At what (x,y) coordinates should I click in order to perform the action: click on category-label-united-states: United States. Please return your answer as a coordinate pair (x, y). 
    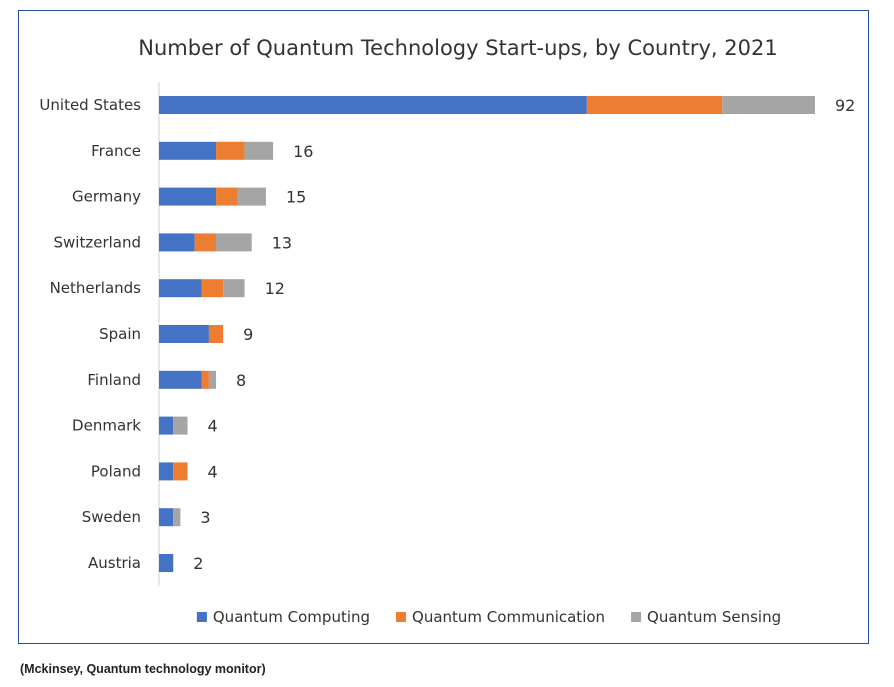
    Looking at the image, I should click on (90, 105).